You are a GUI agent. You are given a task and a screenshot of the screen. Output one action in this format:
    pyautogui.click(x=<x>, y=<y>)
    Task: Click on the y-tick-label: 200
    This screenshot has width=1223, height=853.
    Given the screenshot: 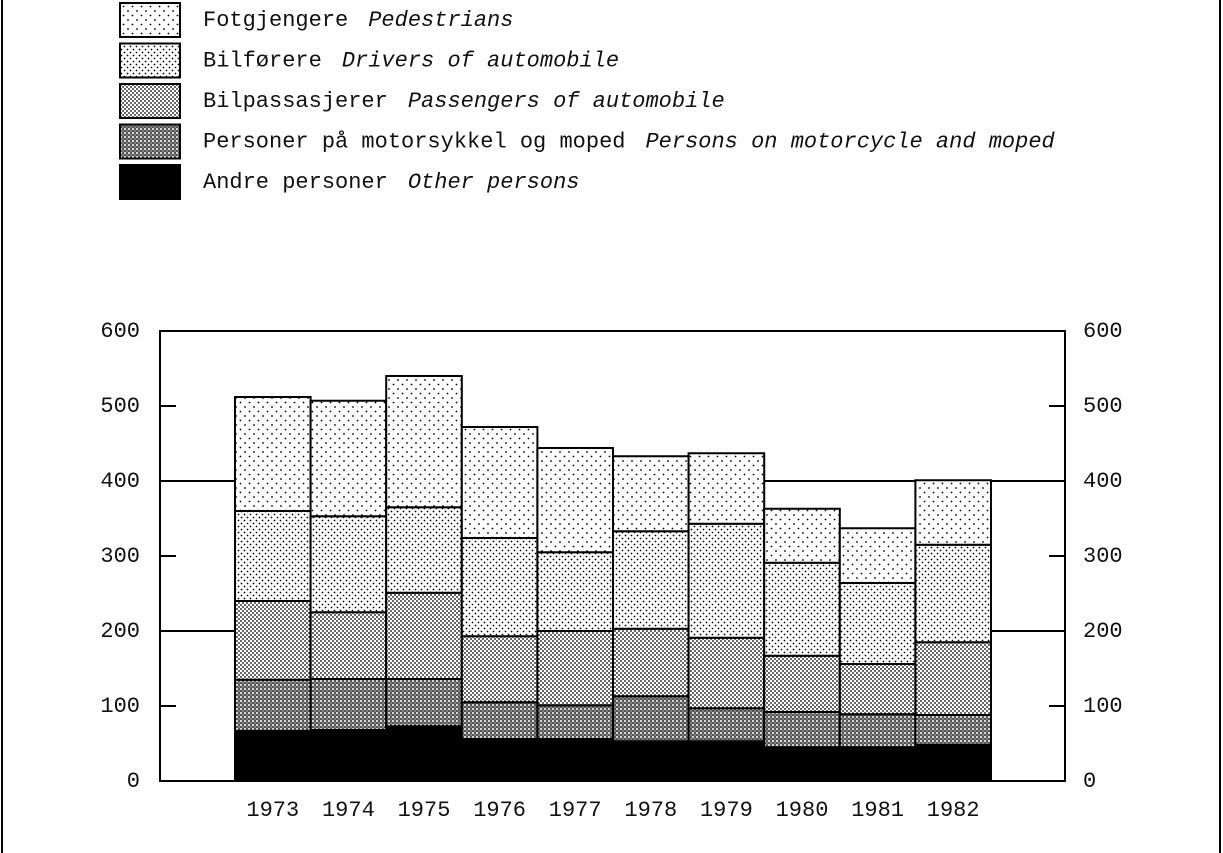 What is the action you would take?
    pyautogui.click(x=120, y=631)
    